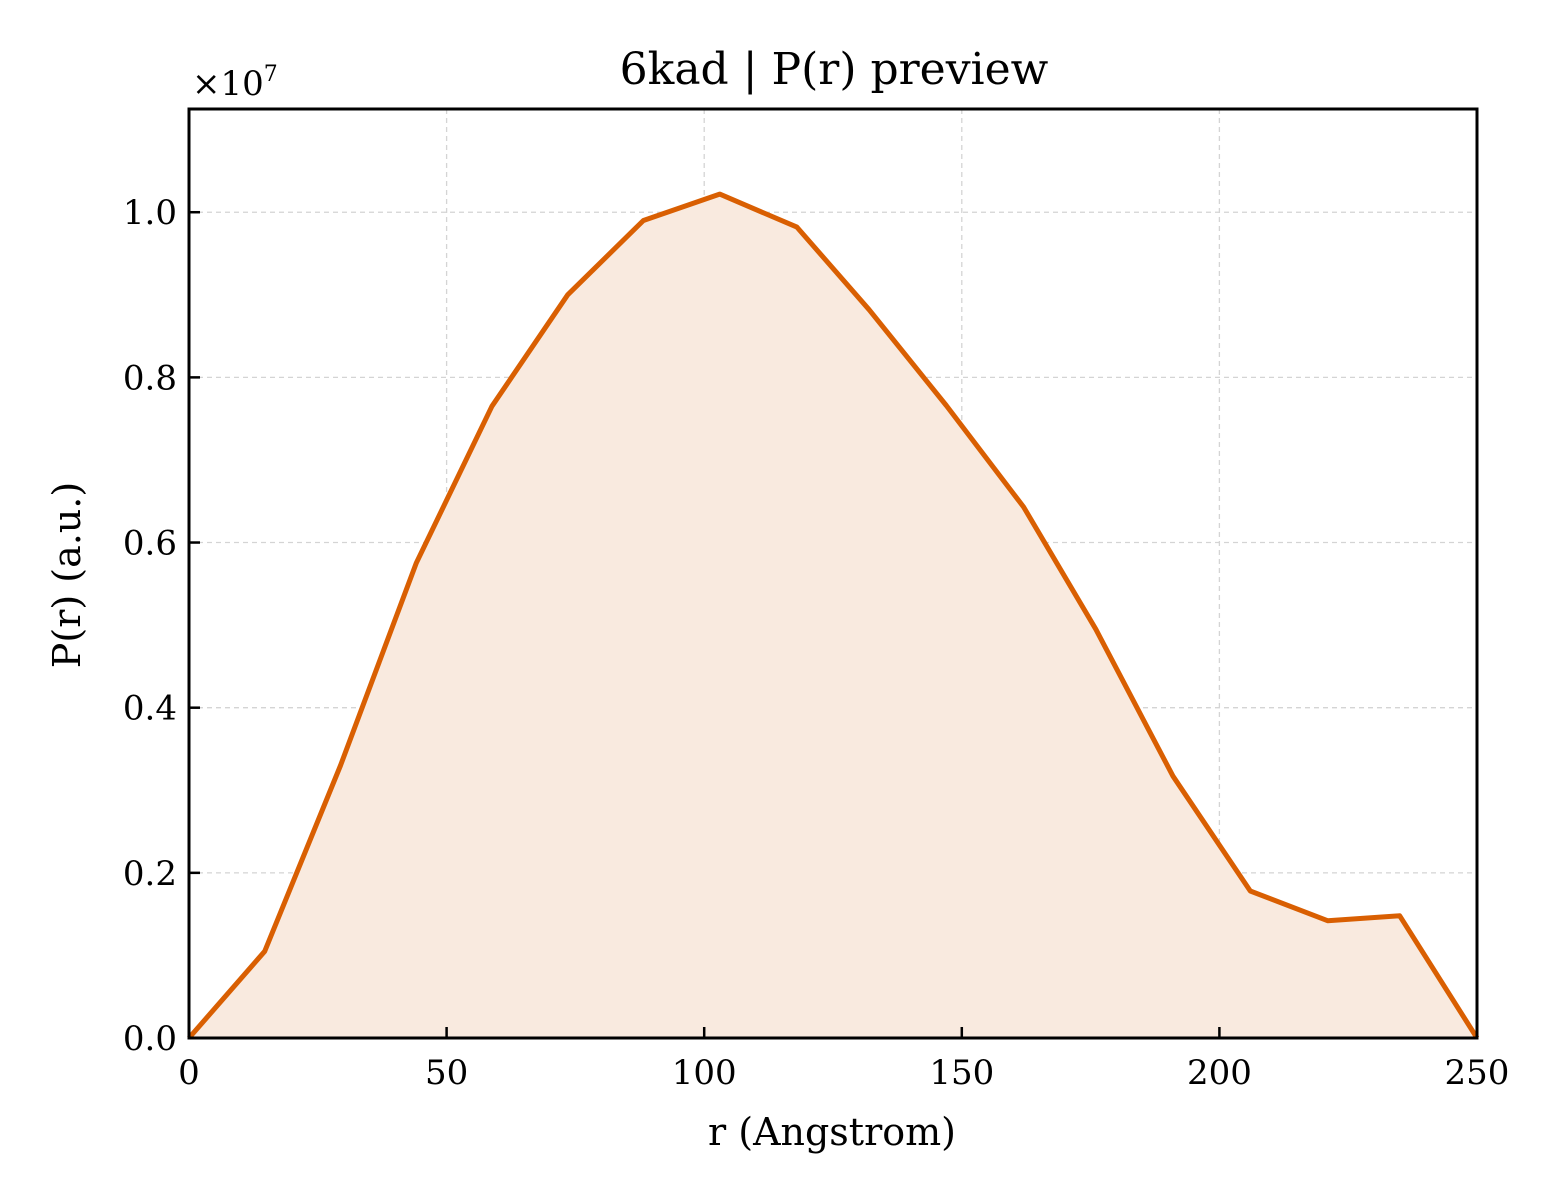 The image size is (1560, 1200). I want to click on y-axis: 0.0 0.2 0.4 0.6 0.8 1.0, so click(161, 626).